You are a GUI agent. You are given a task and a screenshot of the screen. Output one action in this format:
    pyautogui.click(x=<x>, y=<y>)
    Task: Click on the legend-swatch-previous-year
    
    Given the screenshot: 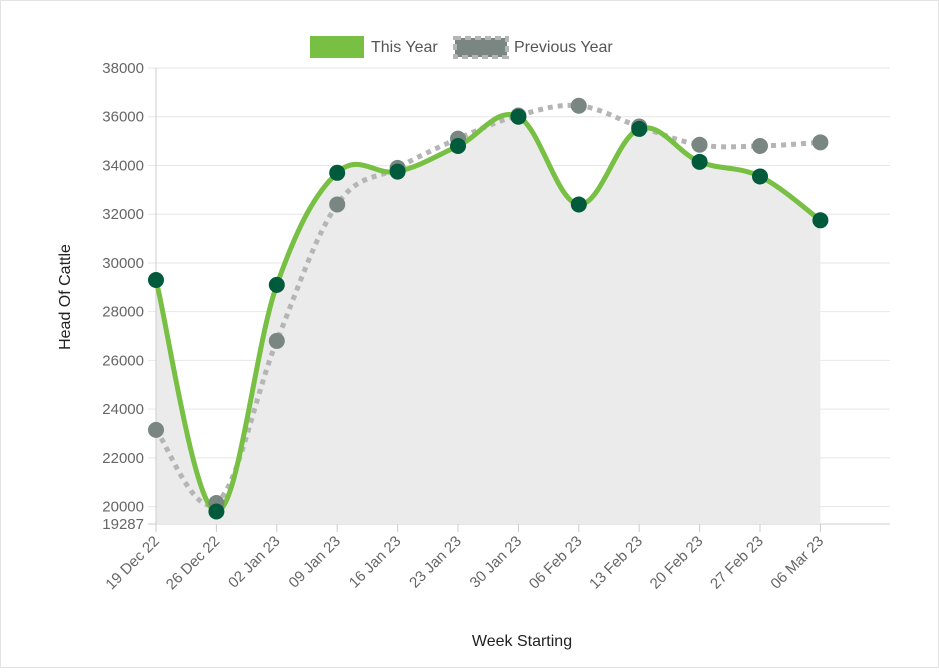 What is the action you would take?
    pyautogui.click(x=481, y=47)
    